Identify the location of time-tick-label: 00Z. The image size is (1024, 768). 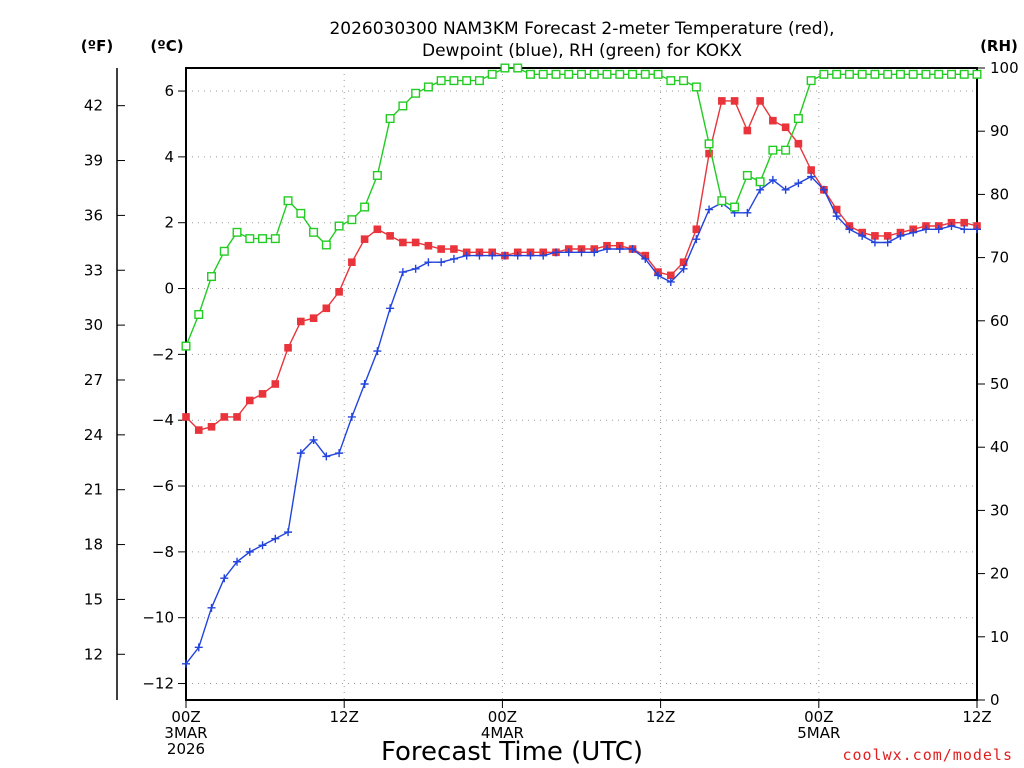
(502, 717).